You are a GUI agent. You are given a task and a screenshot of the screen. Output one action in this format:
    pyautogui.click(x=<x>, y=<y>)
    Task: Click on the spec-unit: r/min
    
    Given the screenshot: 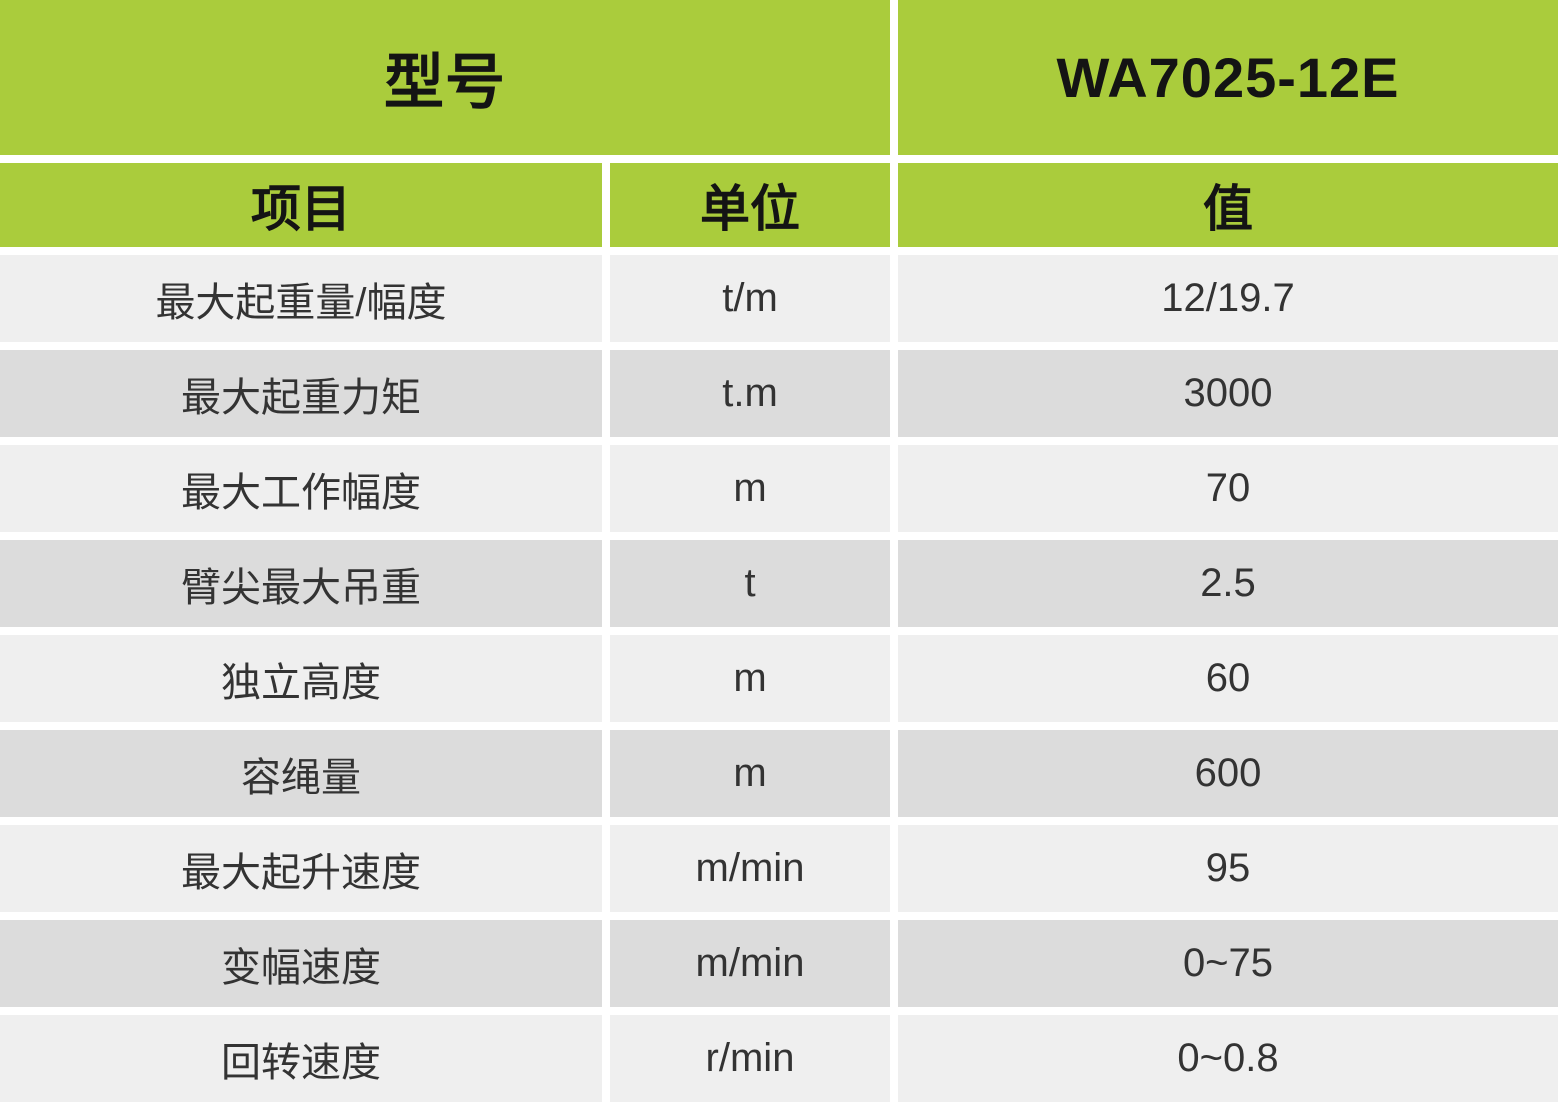 What is the action you would take?
    pyautogui.click(x=750, y=1058)
    